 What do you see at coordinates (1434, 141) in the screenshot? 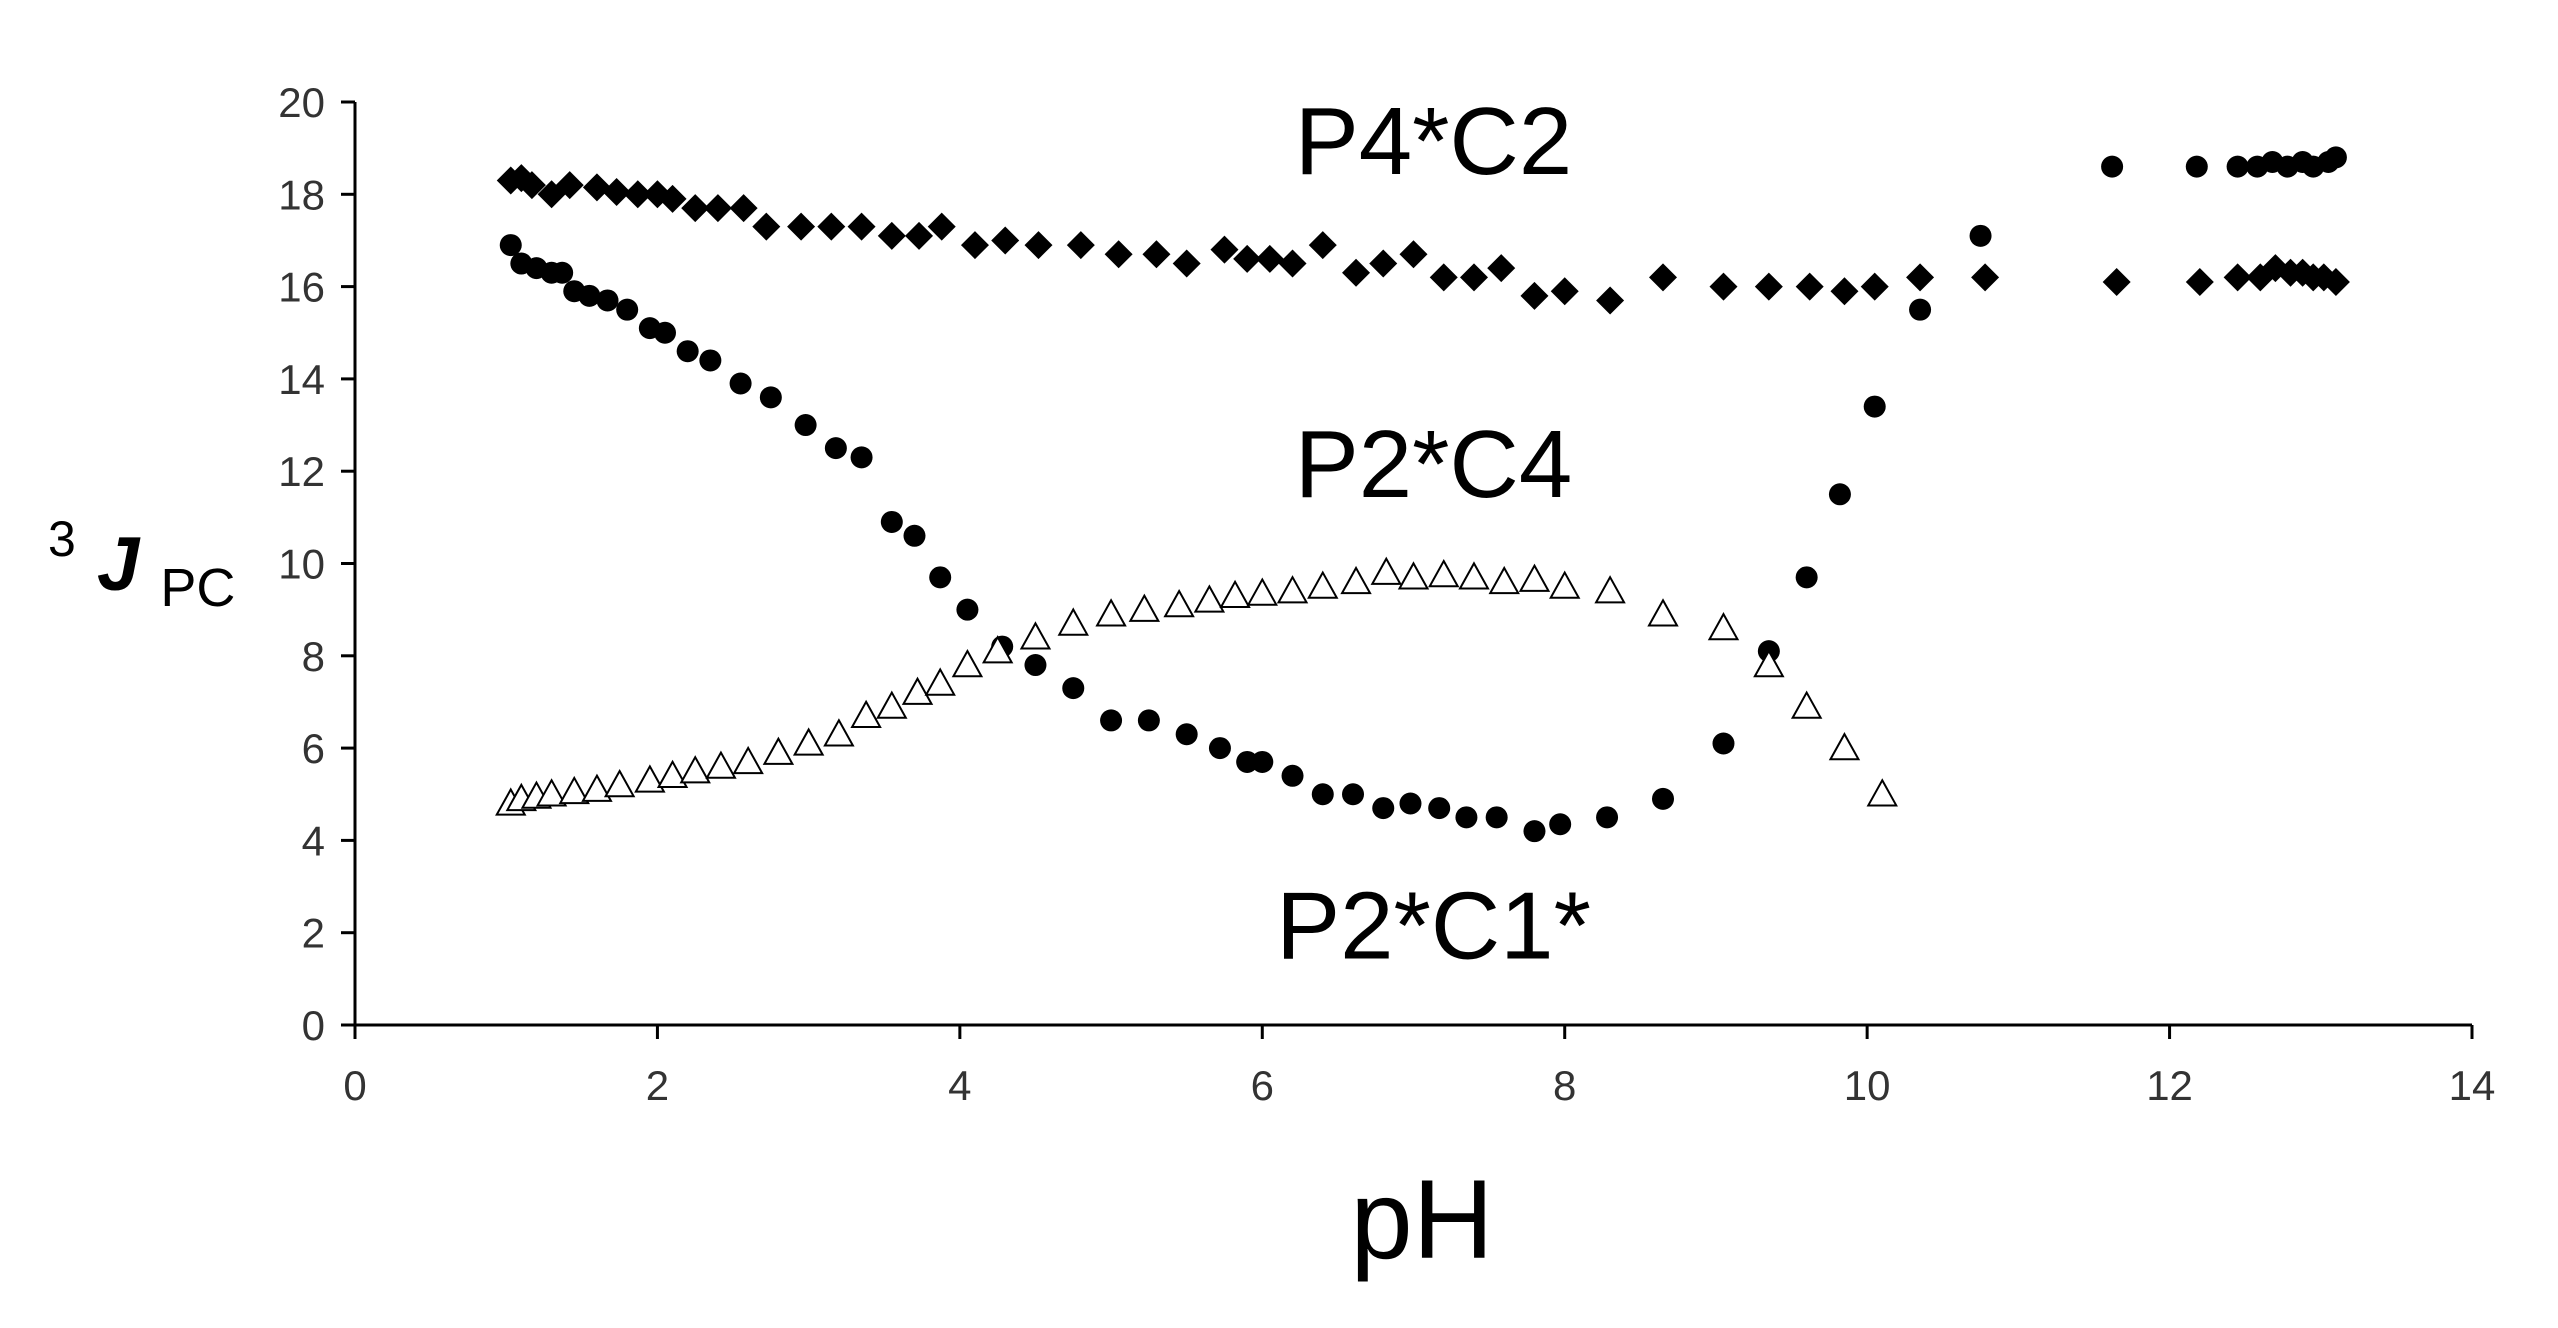
I see `label-p4c2: P4*C2` at bounding box center [1434, 141].